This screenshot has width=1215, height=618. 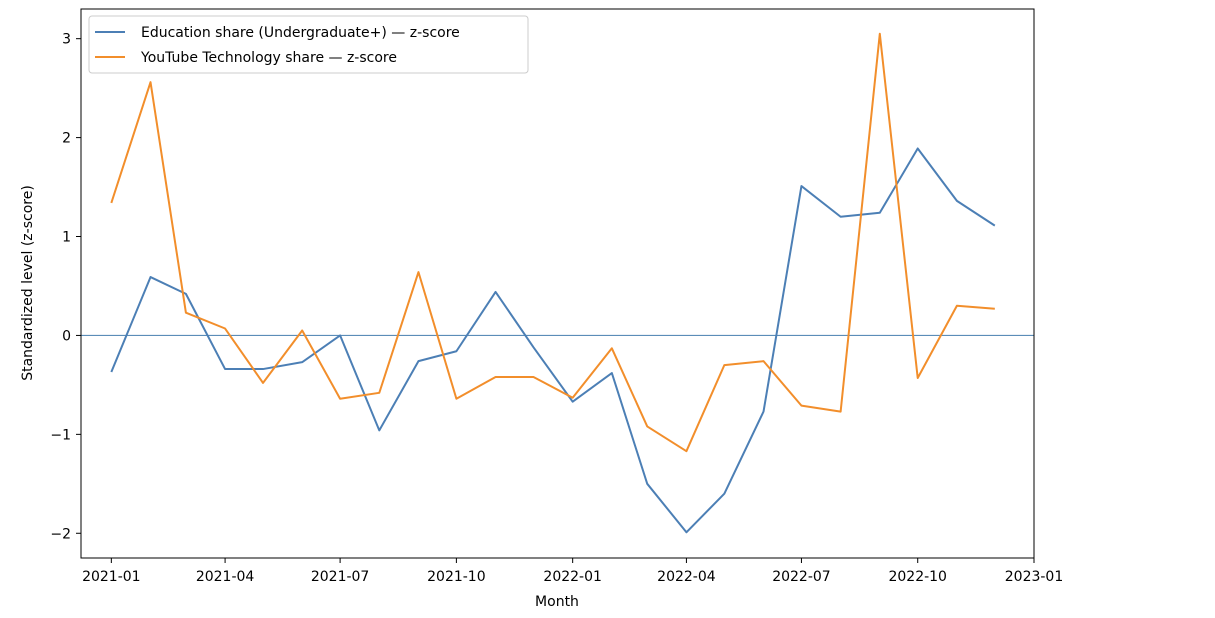 What do you see at coordinates (66, 336) in the screenshot?
I see `y-tick-label: 0` at bounding box center [66, 336].